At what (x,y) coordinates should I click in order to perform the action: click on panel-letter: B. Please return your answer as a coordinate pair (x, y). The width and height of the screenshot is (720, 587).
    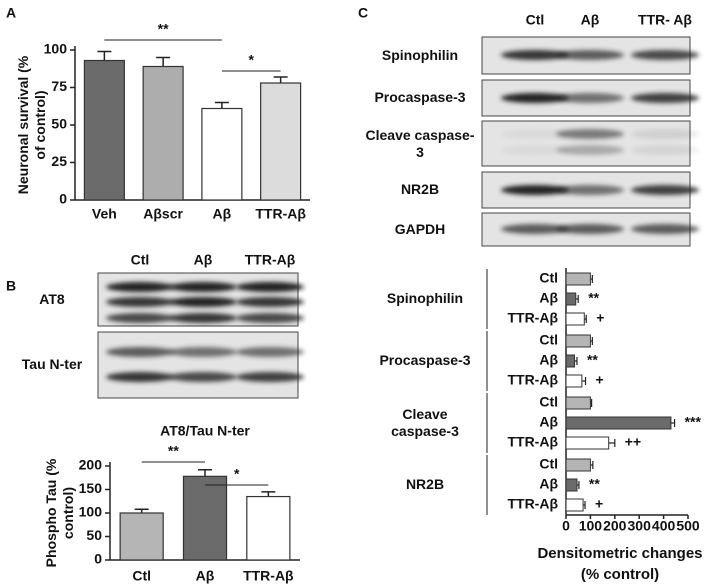
    Looking at the image, I should click on (11, 286).